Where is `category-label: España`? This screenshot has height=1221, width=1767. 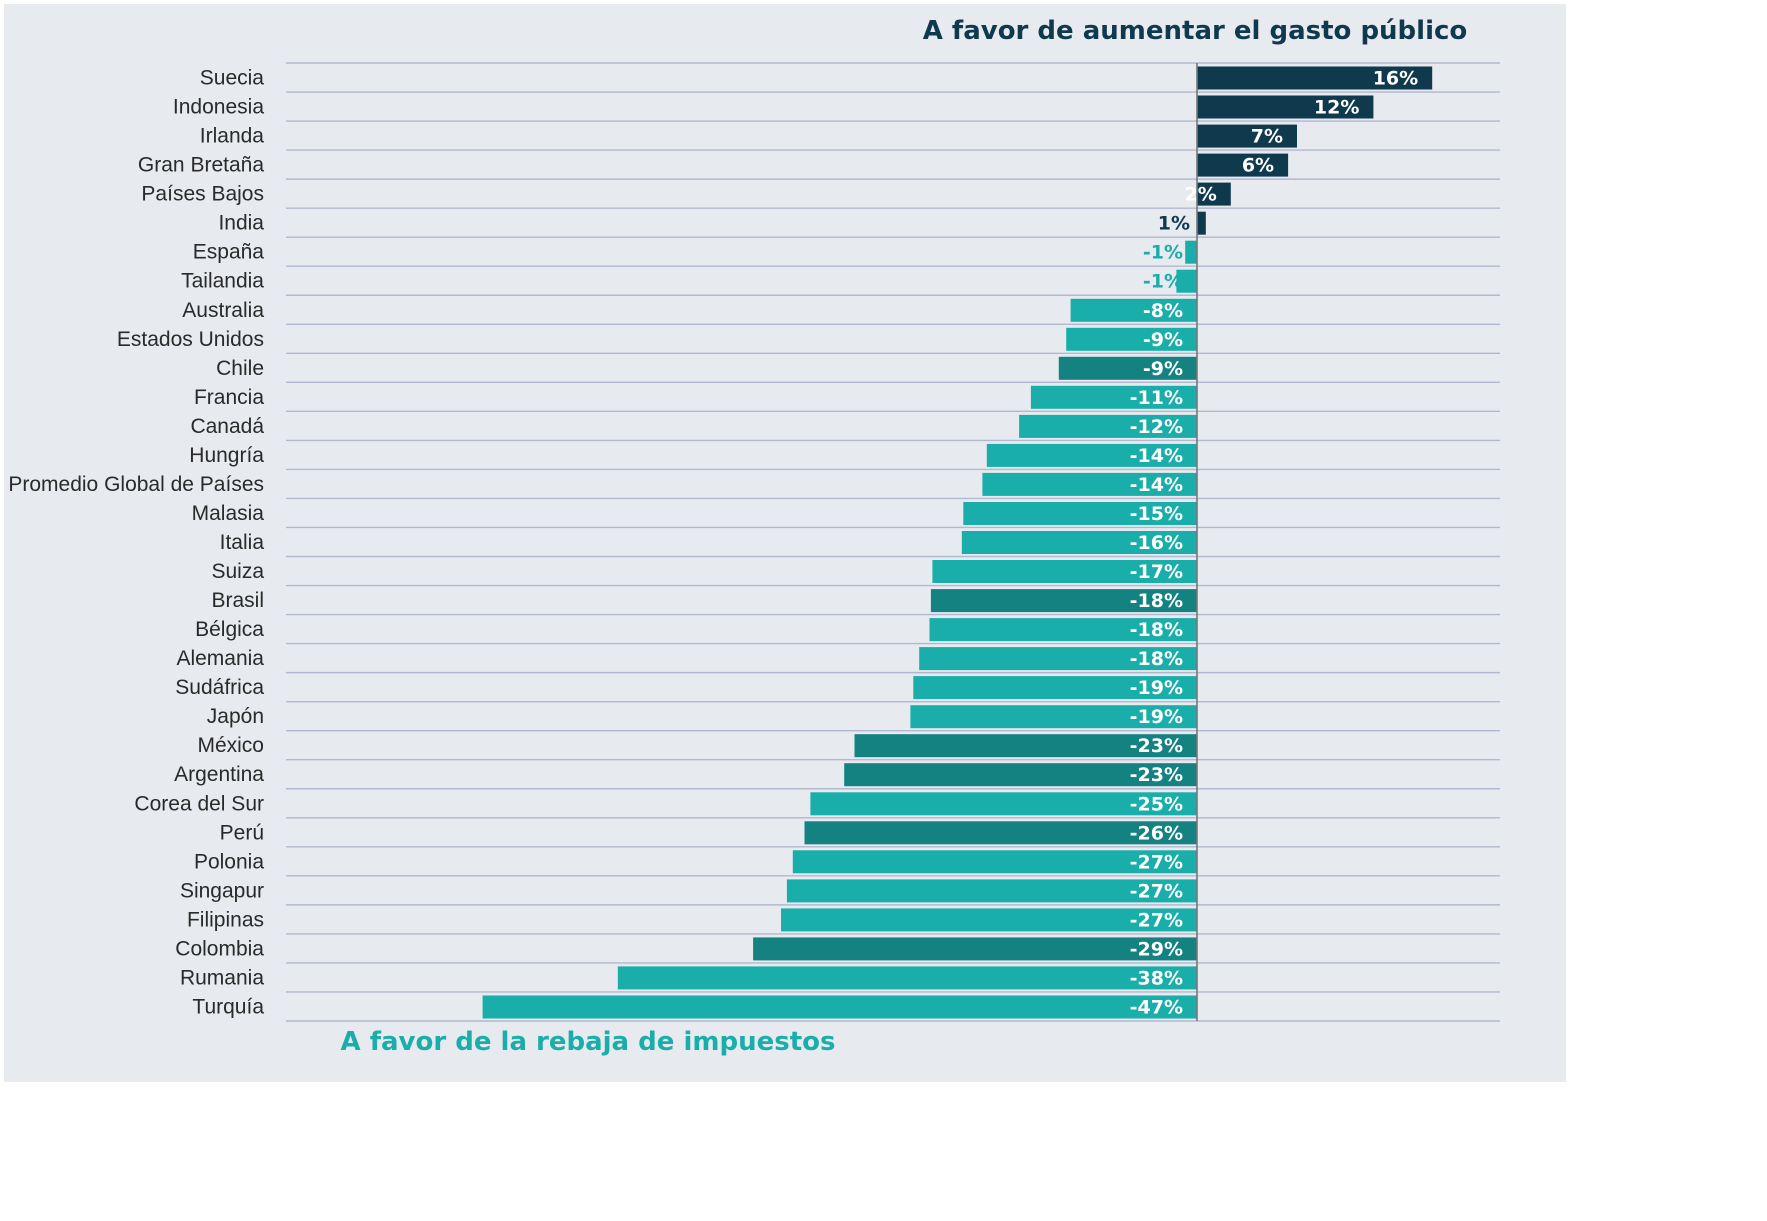 category-label: España is located at coordinates (229, 252).